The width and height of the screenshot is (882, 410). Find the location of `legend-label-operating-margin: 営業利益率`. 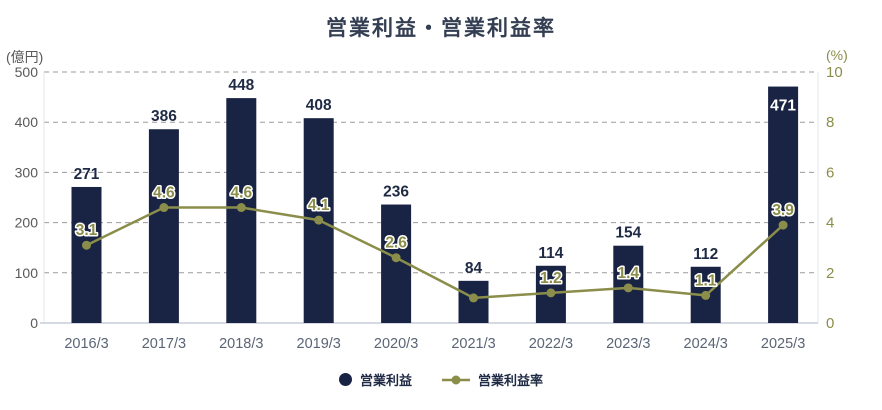

legend-label-operating-margin: 営業利益率 is located at coordinates (511, 380).